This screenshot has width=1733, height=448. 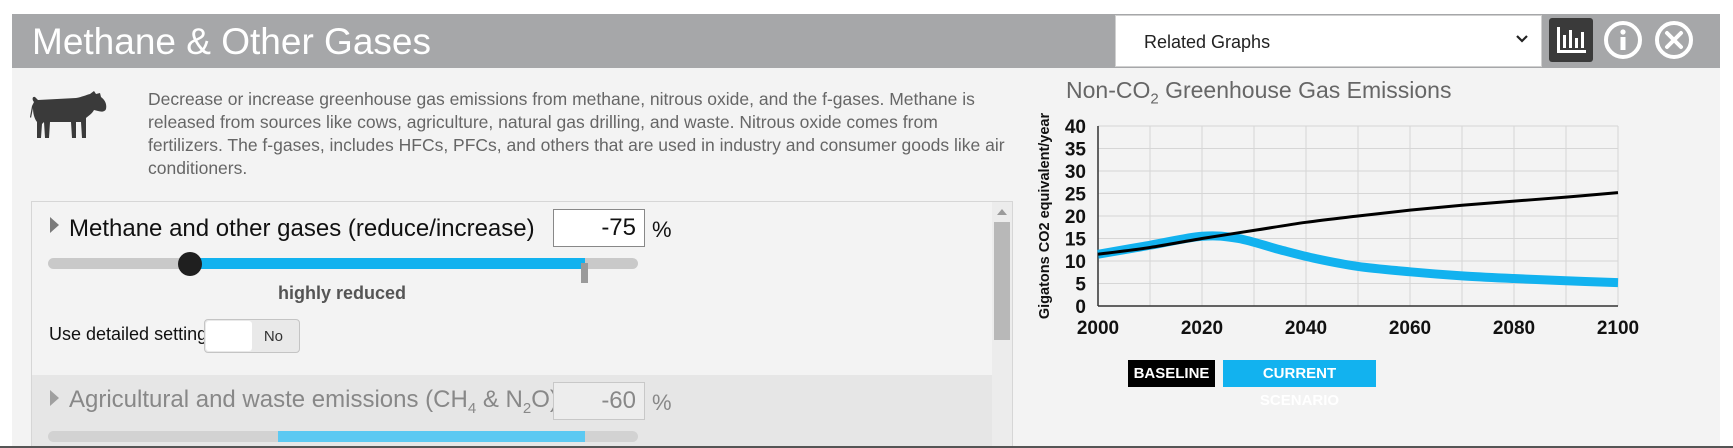 What do you see at coordinates (189, 264) in the screenshot?
I see `methane-slider-handle` at bounding box center [189, 264].